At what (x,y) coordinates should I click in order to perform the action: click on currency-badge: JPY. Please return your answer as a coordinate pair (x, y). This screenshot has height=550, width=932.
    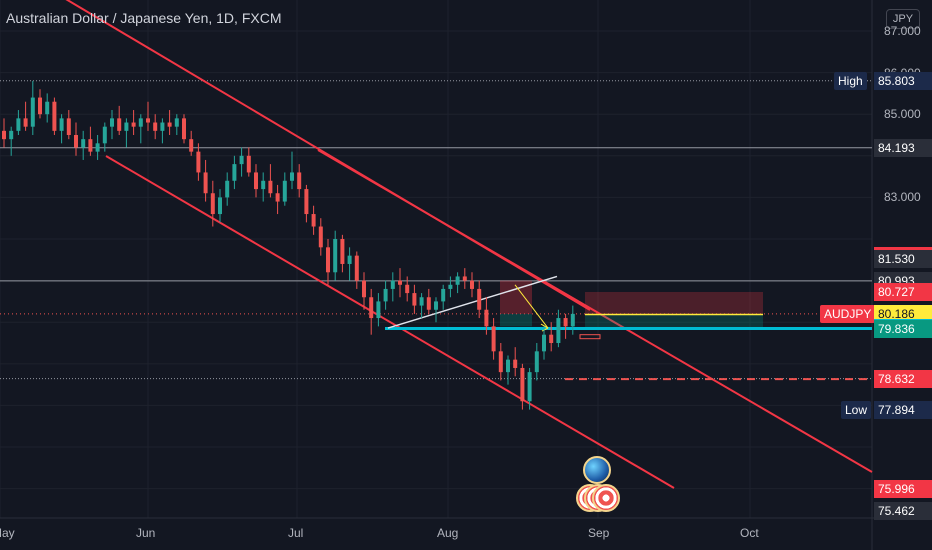
    Looking at the image, I should click on (903, 19).